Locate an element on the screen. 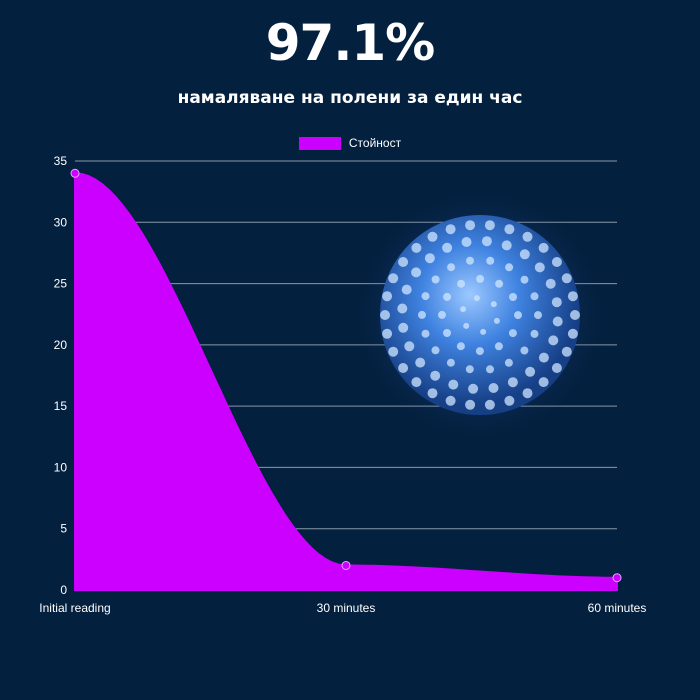 This screenshot has height=700, width=700. legend-label: Стойност is located at coordinates (375, 143).